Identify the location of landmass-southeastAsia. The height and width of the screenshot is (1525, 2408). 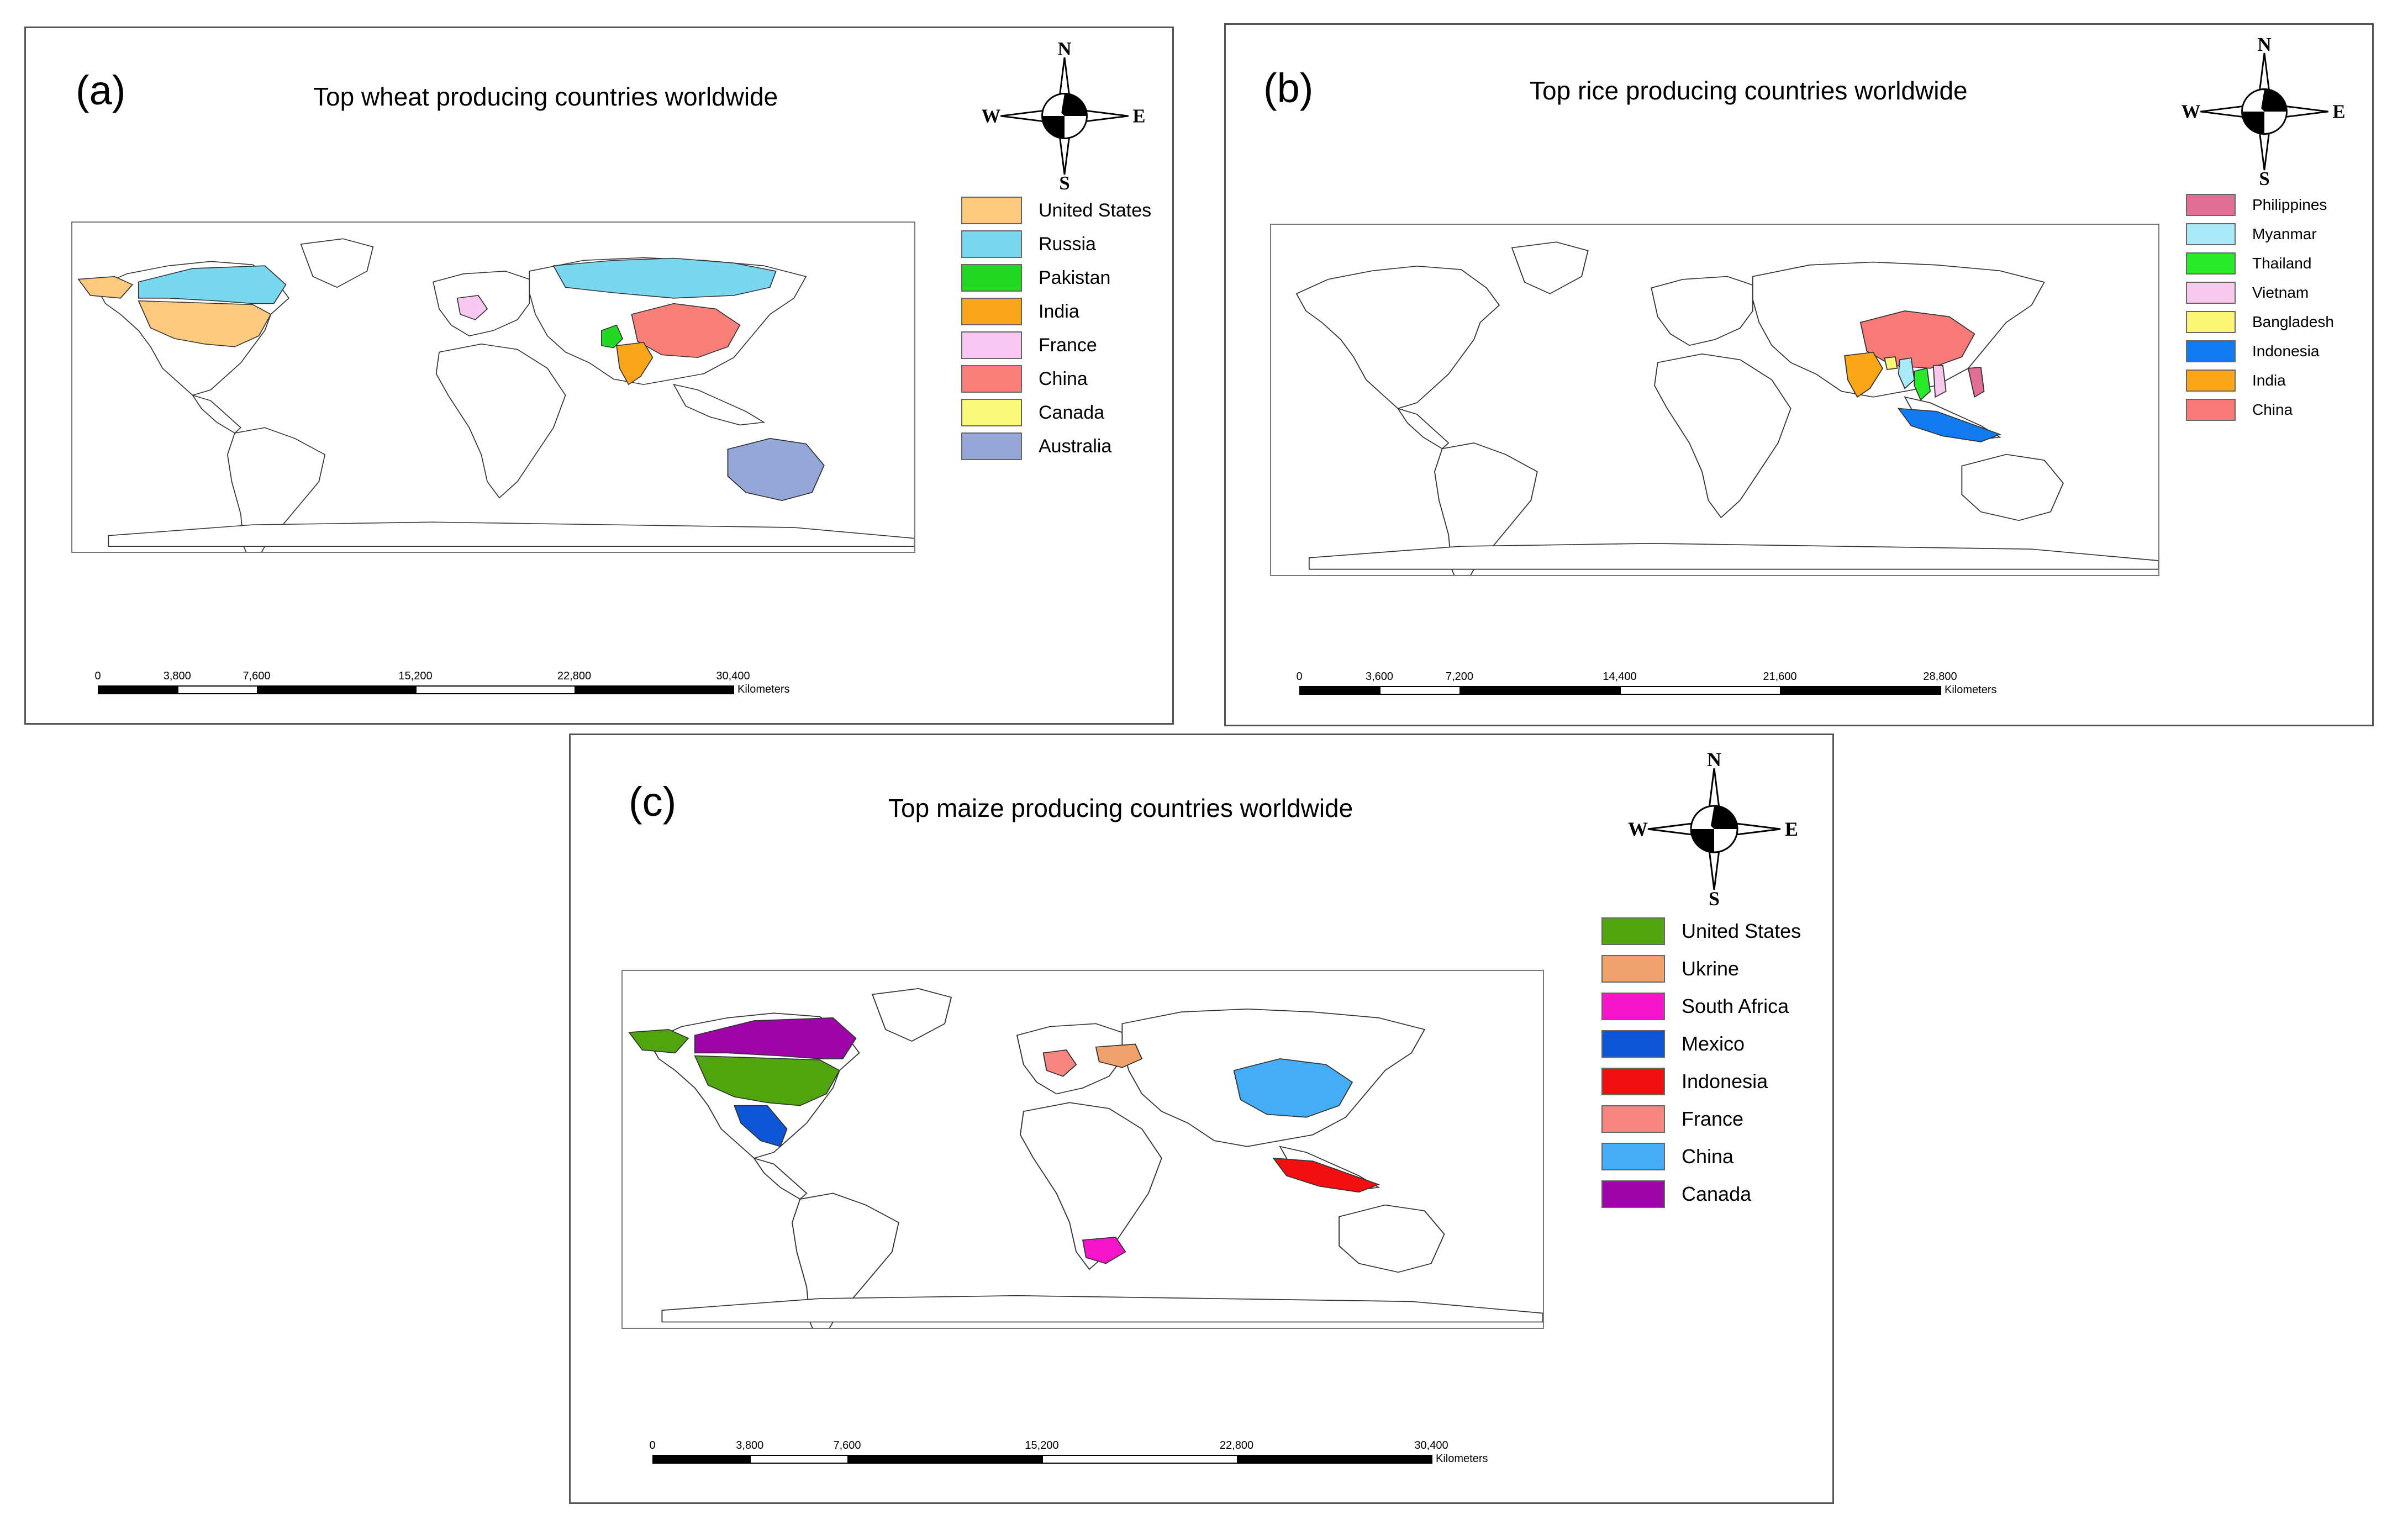
(719, 404).